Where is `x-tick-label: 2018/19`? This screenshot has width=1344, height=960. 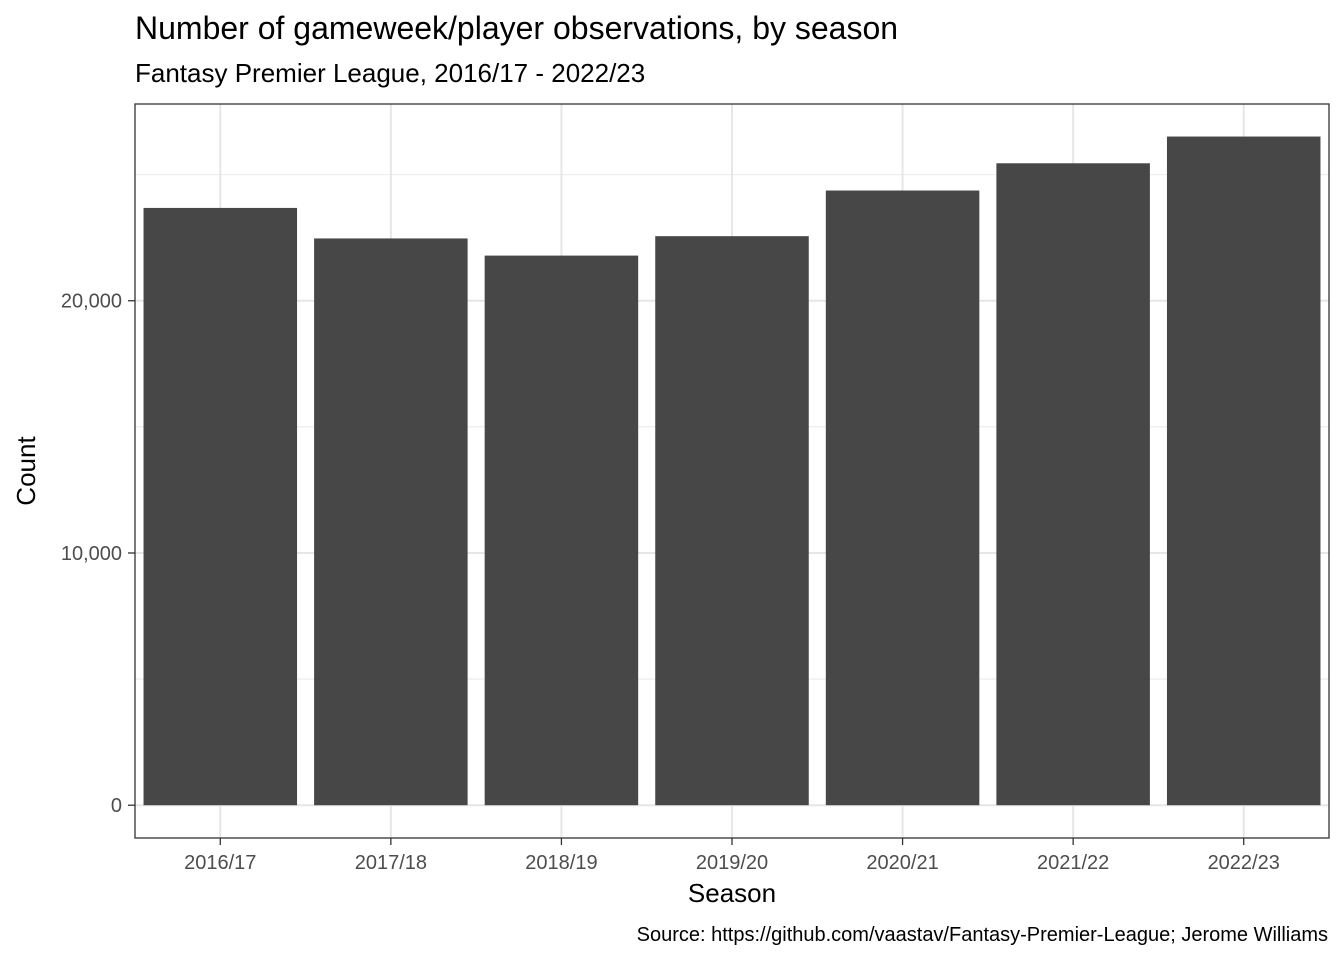 x-tick-label: 2018/19 is located at coordinates (561, 863).